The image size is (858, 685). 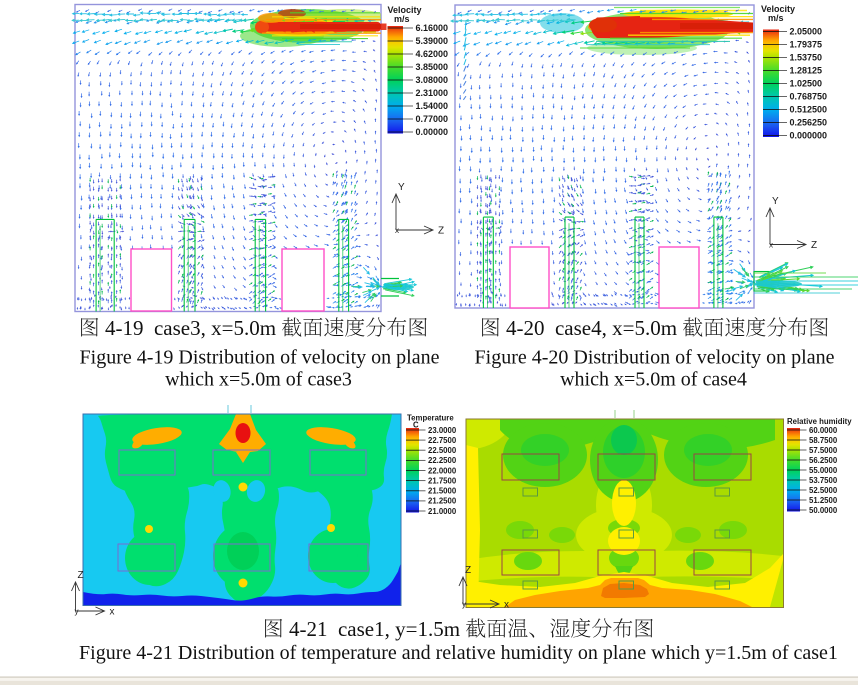 I want to click on svg-text: 5.39000, so click(x=432, y=41).